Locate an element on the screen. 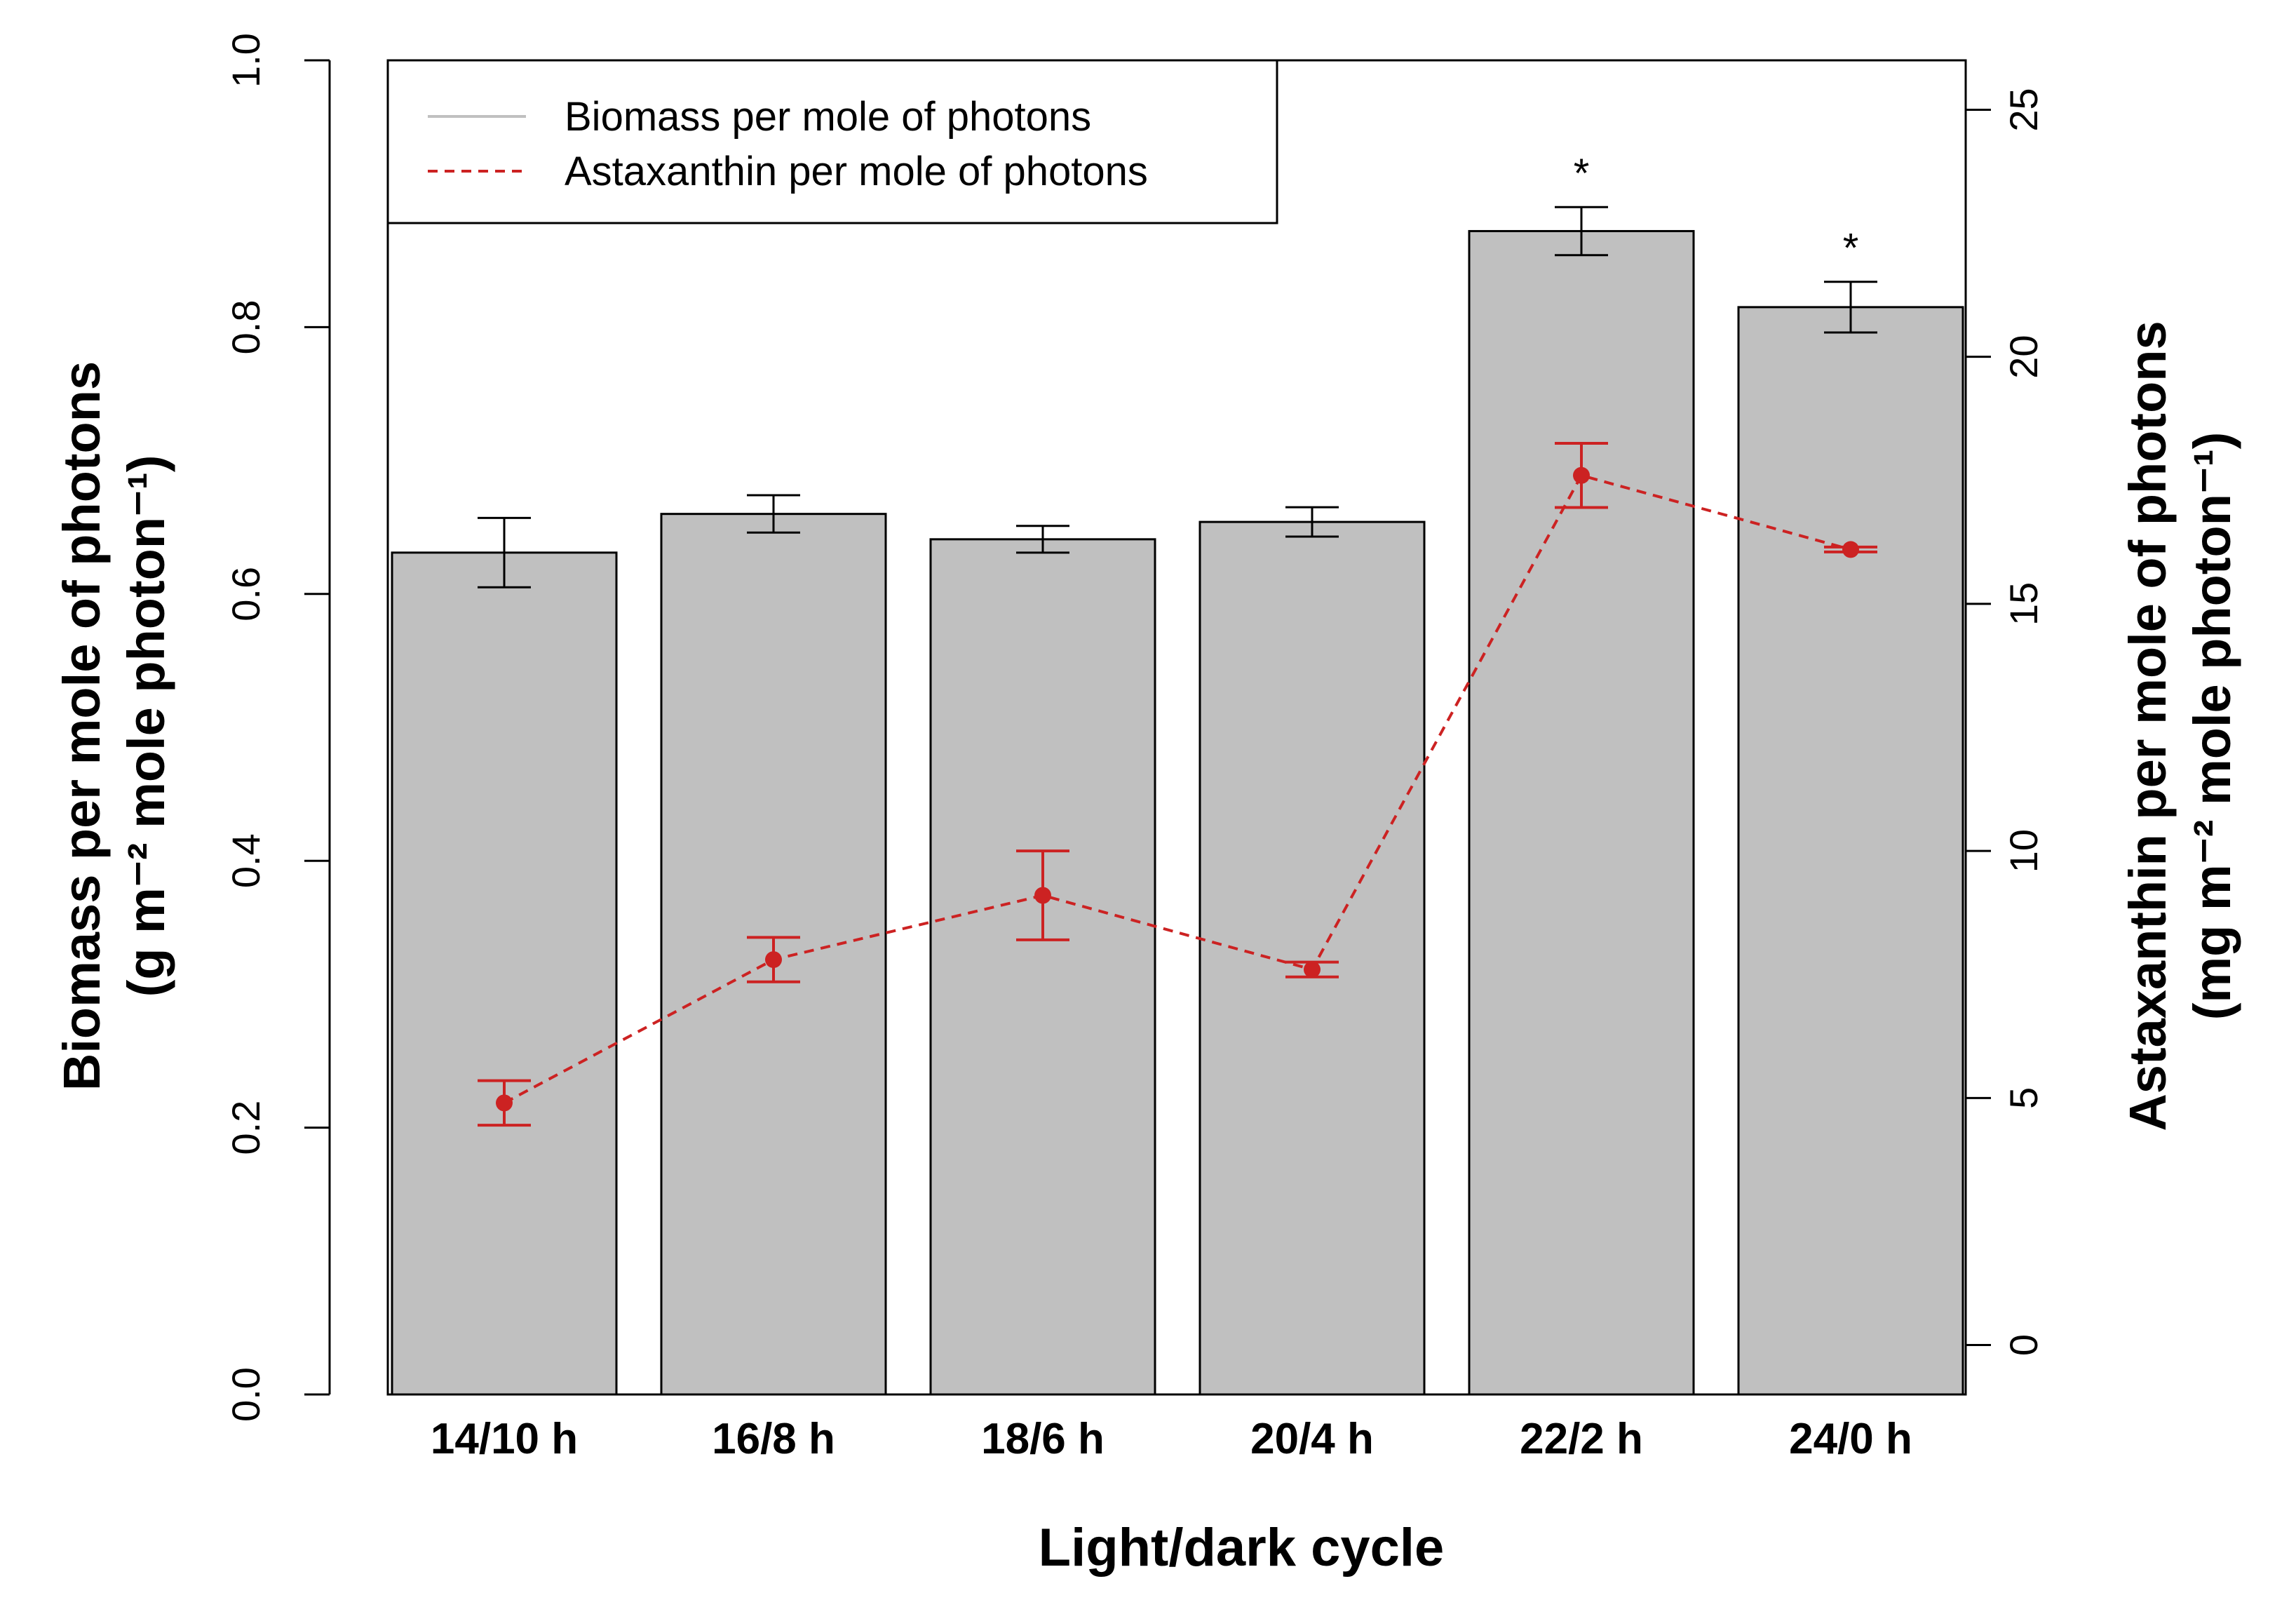 The height and width of the screenshot is (1607, 2296). legend-box is located at coordinates (832, 141).